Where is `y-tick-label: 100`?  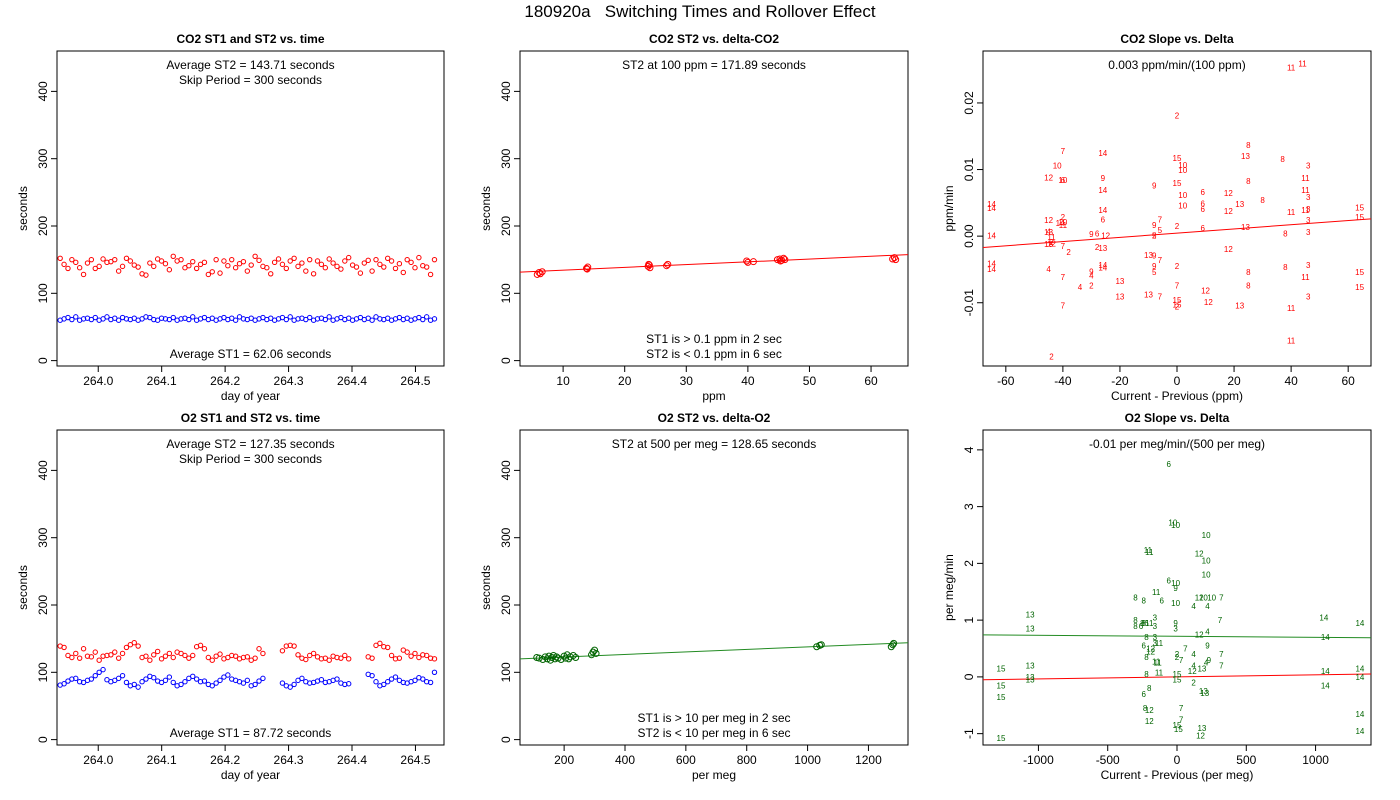
y-tick-label: 100 is located at coordinates (43, 672).